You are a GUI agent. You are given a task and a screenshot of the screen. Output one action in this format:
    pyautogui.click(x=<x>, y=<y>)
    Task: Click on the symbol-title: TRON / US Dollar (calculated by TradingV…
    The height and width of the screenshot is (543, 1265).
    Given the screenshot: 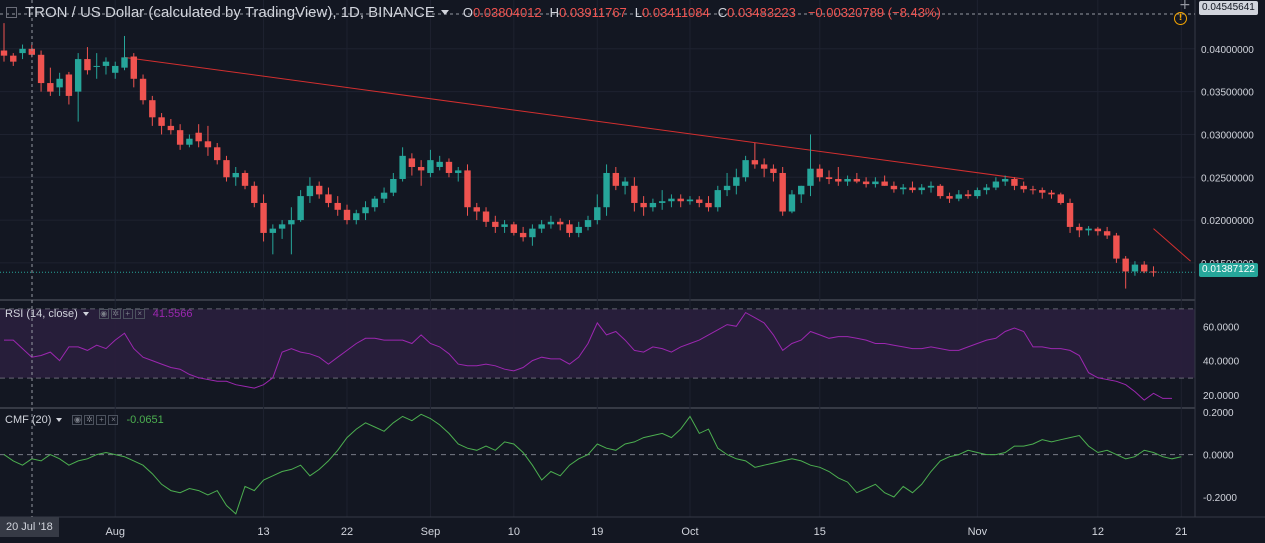 What is the action you would take?
    pyautogui.click(x=230, y=12)
    